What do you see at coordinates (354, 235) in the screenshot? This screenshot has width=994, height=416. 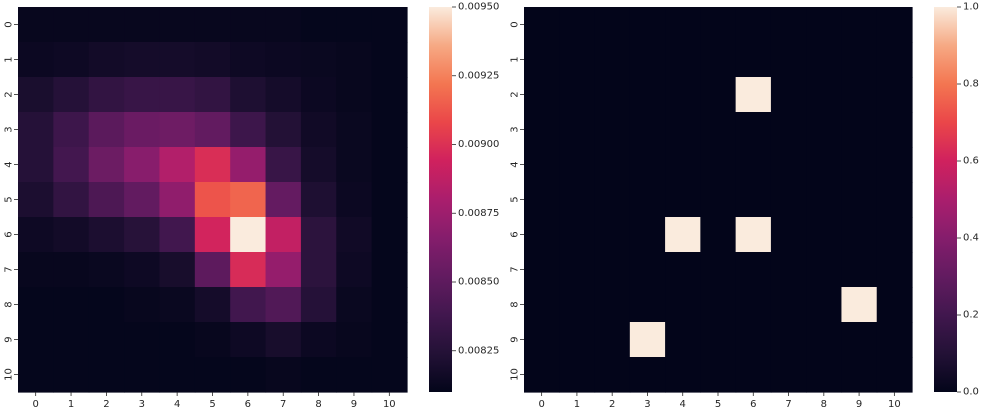 I see `heatmap-cell-r6-c9` at bounding box center [354, 235].